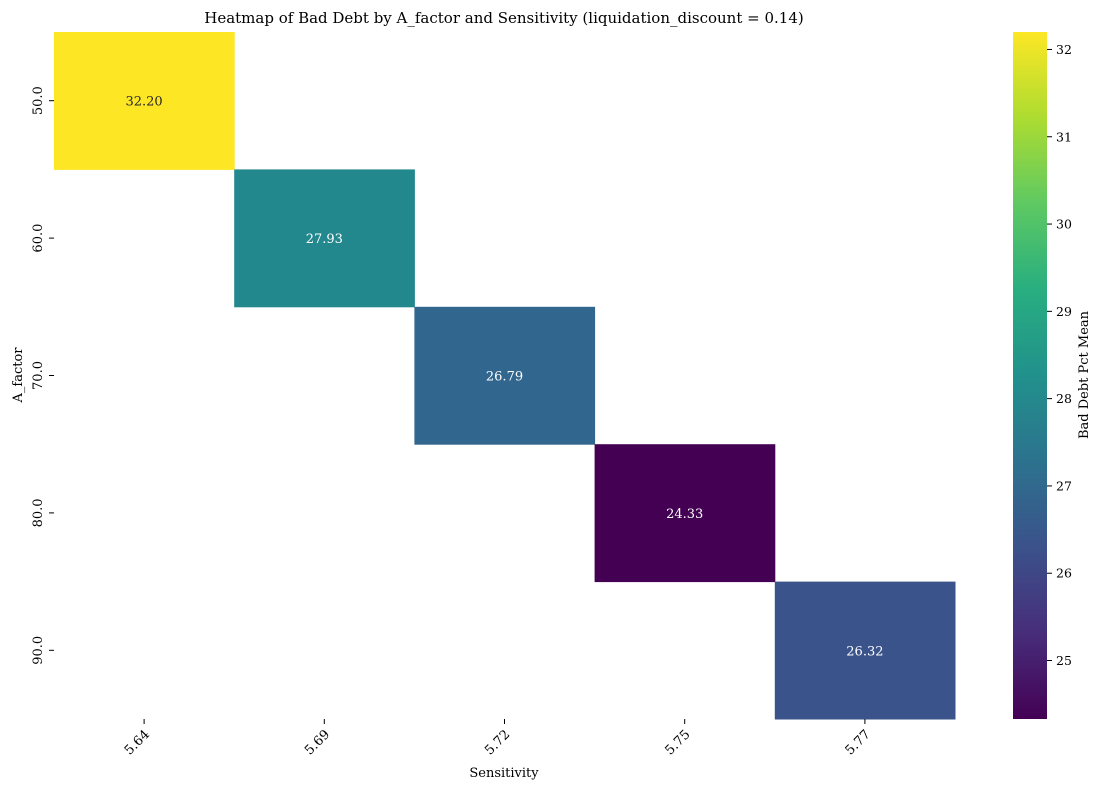 The height and width of the screenshot is (790, 1102). I want to click on x-axis-ticks: 5.64 5.69 5.72 5.75 5.77, so click(498, 738).